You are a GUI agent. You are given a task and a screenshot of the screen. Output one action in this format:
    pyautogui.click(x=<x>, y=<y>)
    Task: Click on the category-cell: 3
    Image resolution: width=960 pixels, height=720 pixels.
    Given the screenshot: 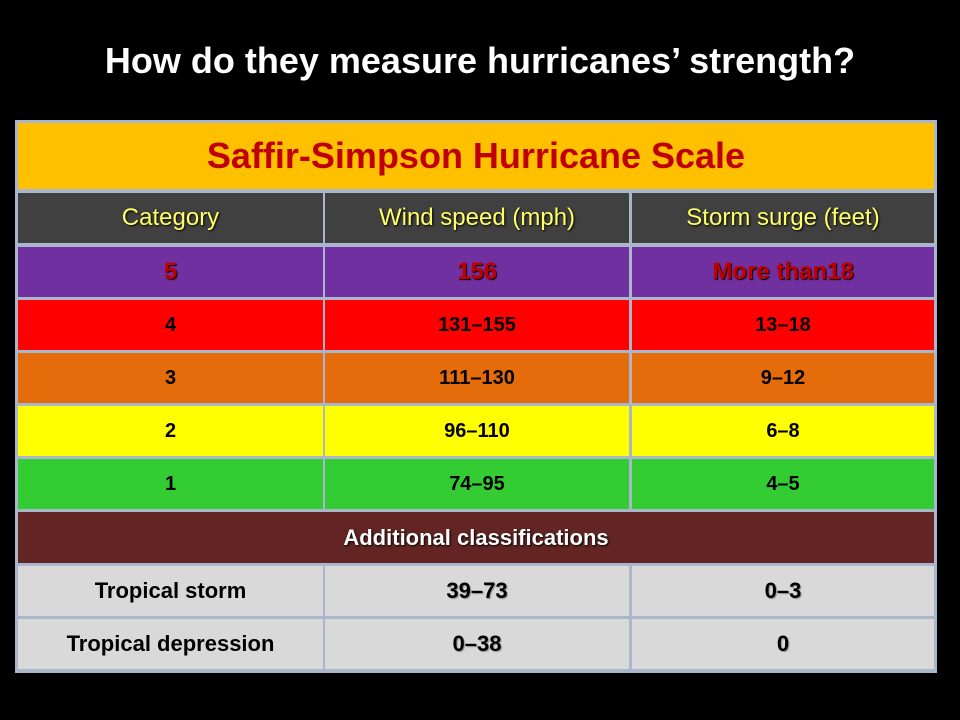 What is the action you would take?
    pyautogui.click(x=170, y=378)
    